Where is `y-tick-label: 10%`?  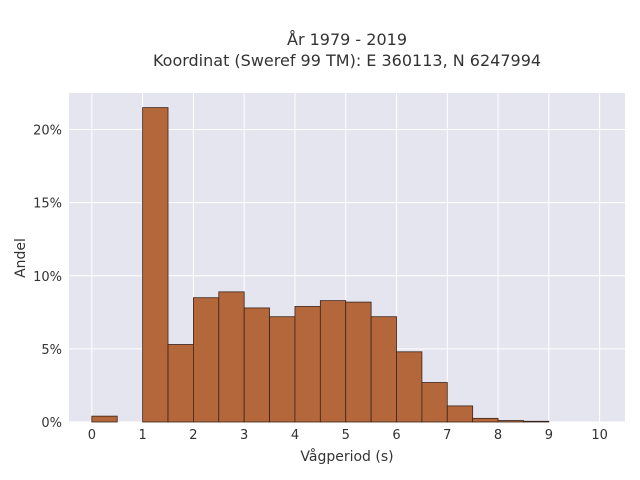
y-tick-label: 10% is located at coordinates (47, 277).